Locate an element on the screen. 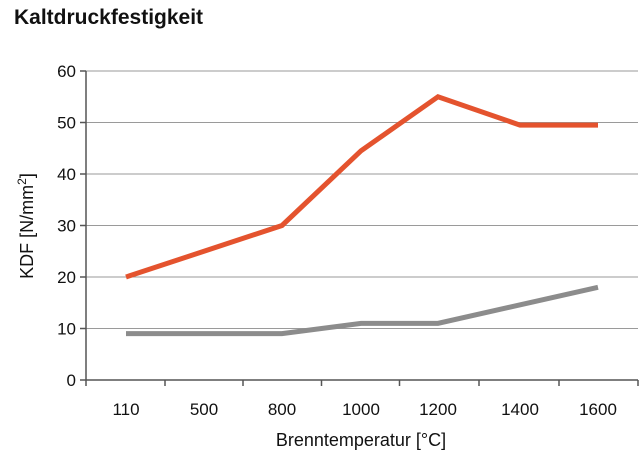  x-tick-label: 800 is located at coordinates (282, 409).